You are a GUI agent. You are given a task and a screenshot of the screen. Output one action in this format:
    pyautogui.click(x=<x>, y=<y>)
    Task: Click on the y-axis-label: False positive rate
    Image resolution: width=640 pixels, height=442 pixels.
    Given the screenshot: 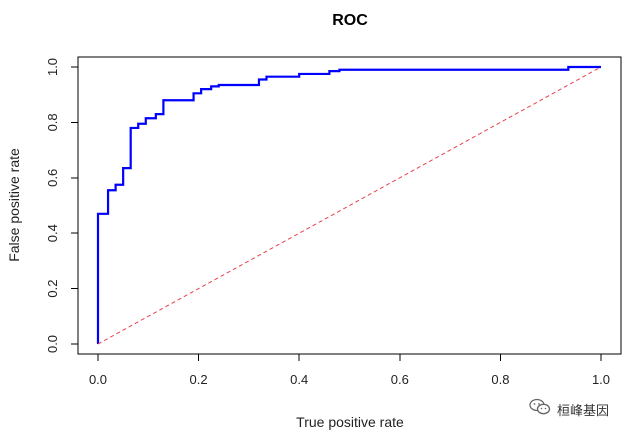 What is the action you would take?
    pyautogui.click(x=14, y=205)
    